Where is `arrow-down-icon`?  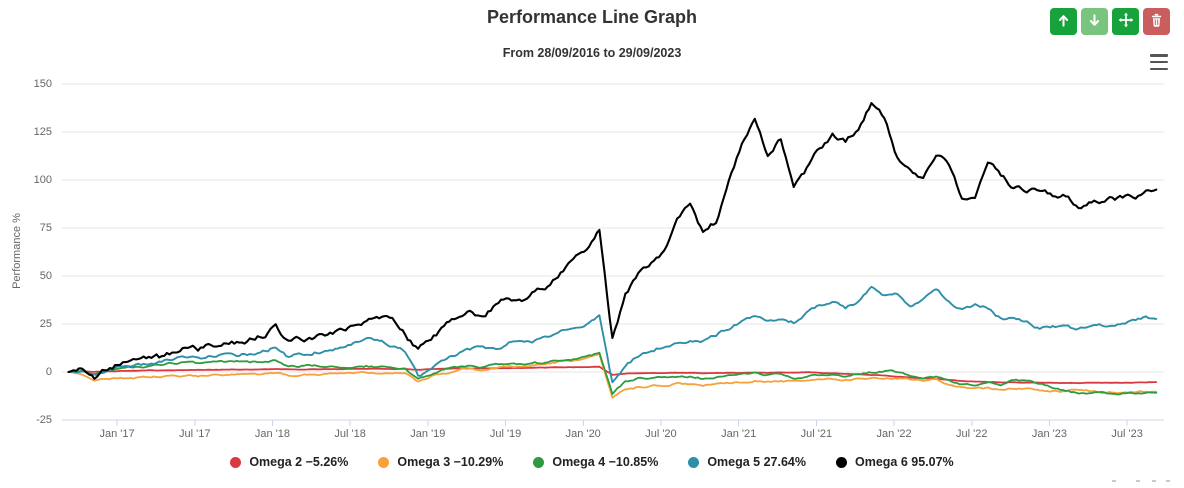 arrow-down-icon is located at coordinates (1094, 22).